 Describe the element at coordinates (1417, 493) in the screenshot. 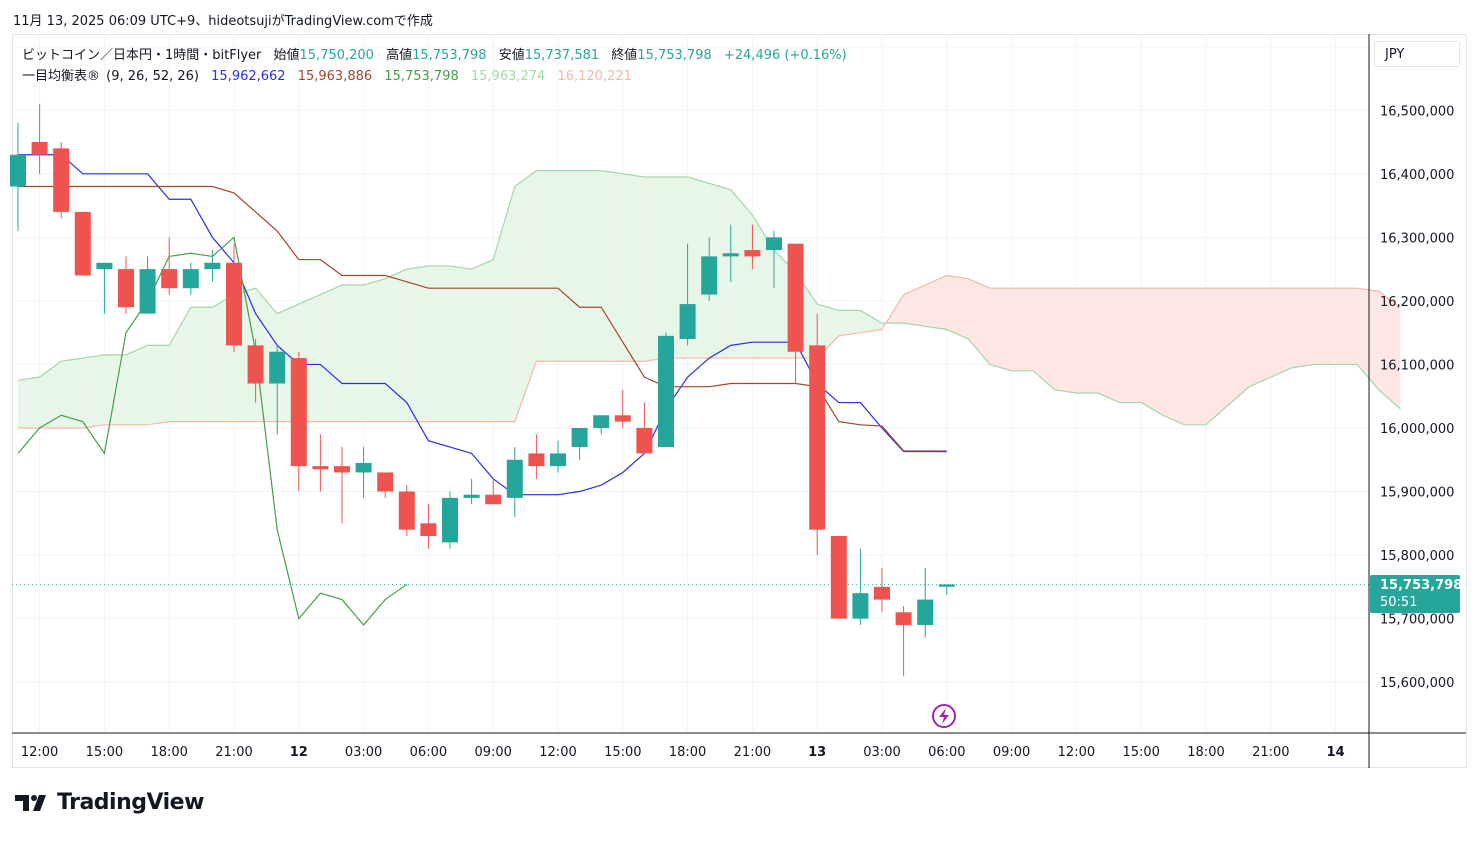

I see `price-tick-label: 15,900,000` at that location.